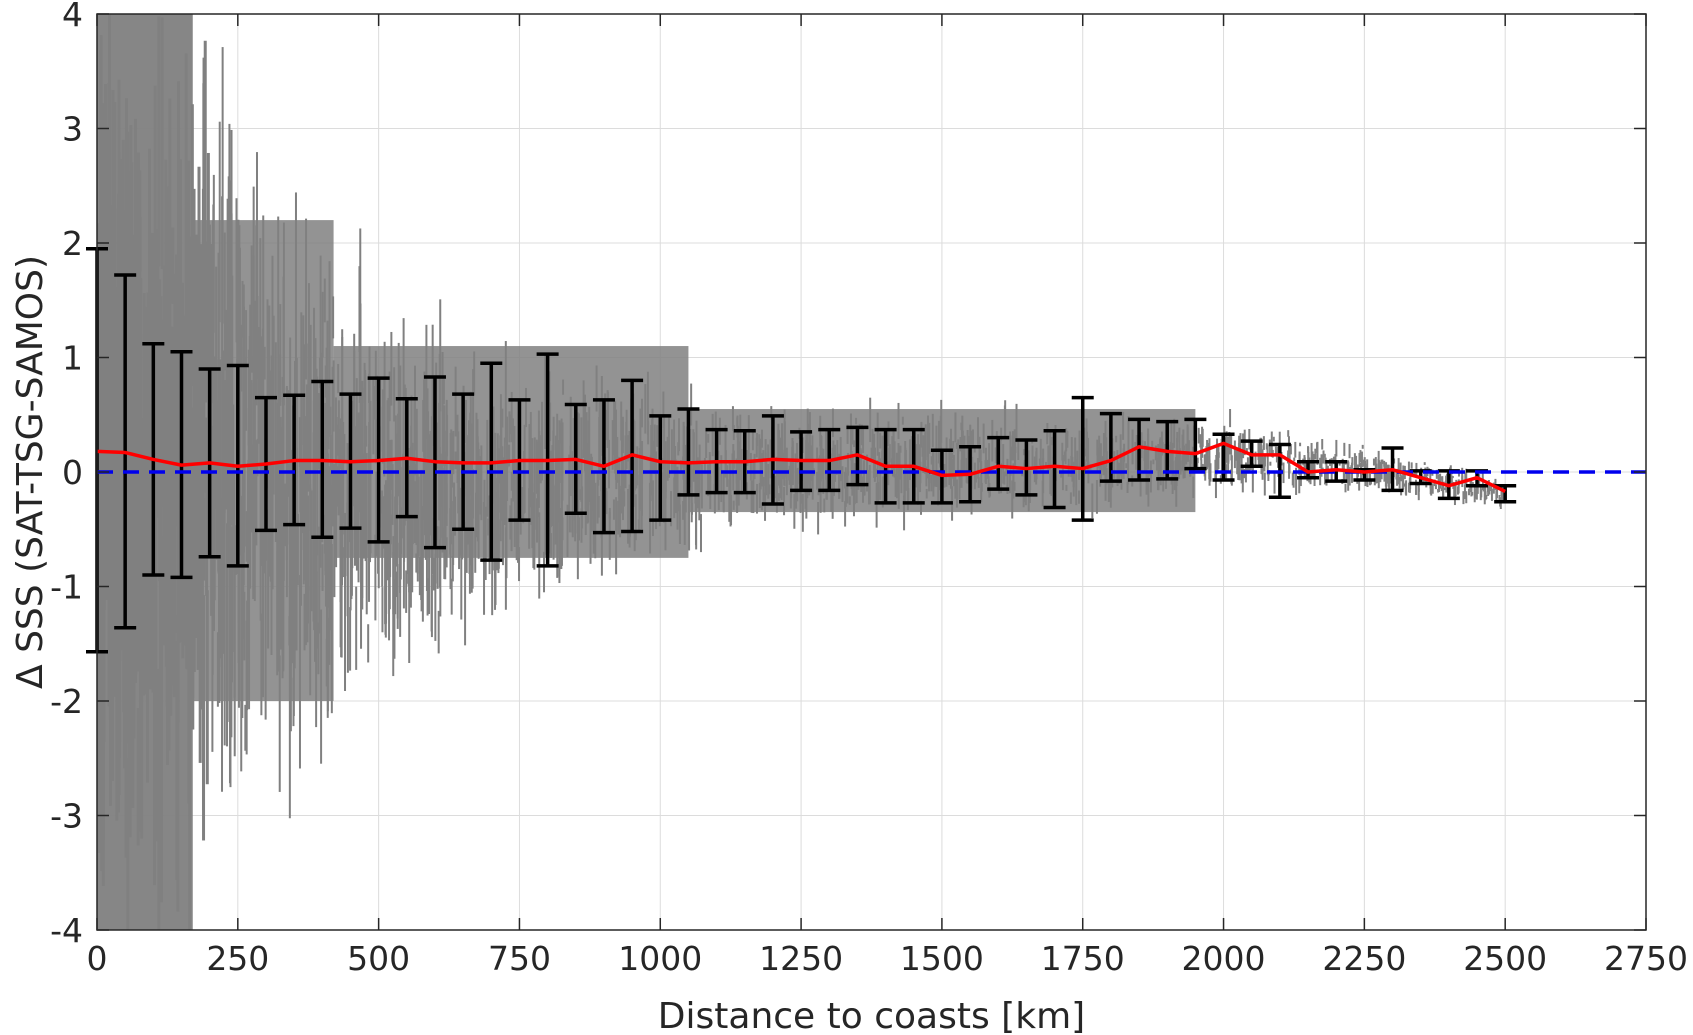 The height and width of the screenshot is (1035, 1693). Describe the element at coordinates (72, 243) in the screenshot. I see `y-tick-label: 2` at that location.